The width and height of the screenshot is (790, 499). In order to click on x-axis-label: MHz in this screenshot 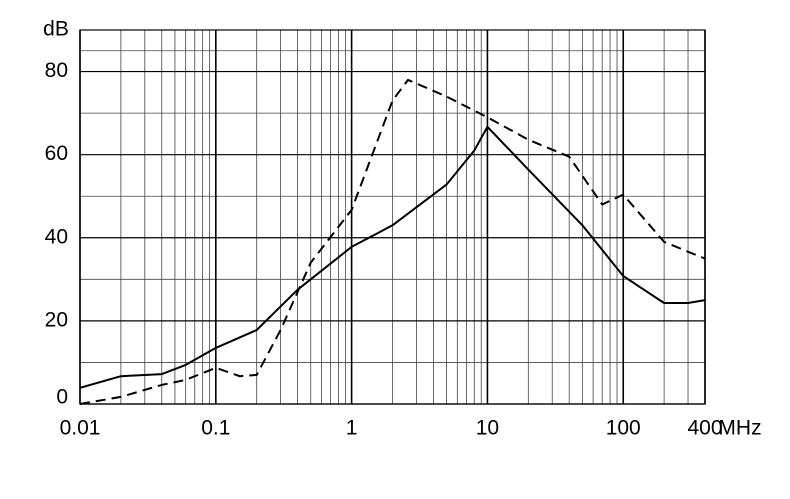, I will do `click(739, 428)`.